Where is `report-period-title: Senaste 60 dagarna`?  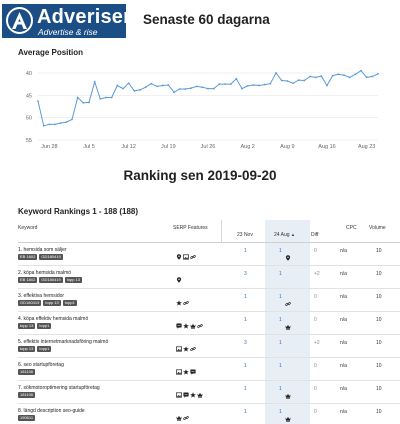 report-period-title: Senaste 60 dagarna is located at coordinates (206, 19).